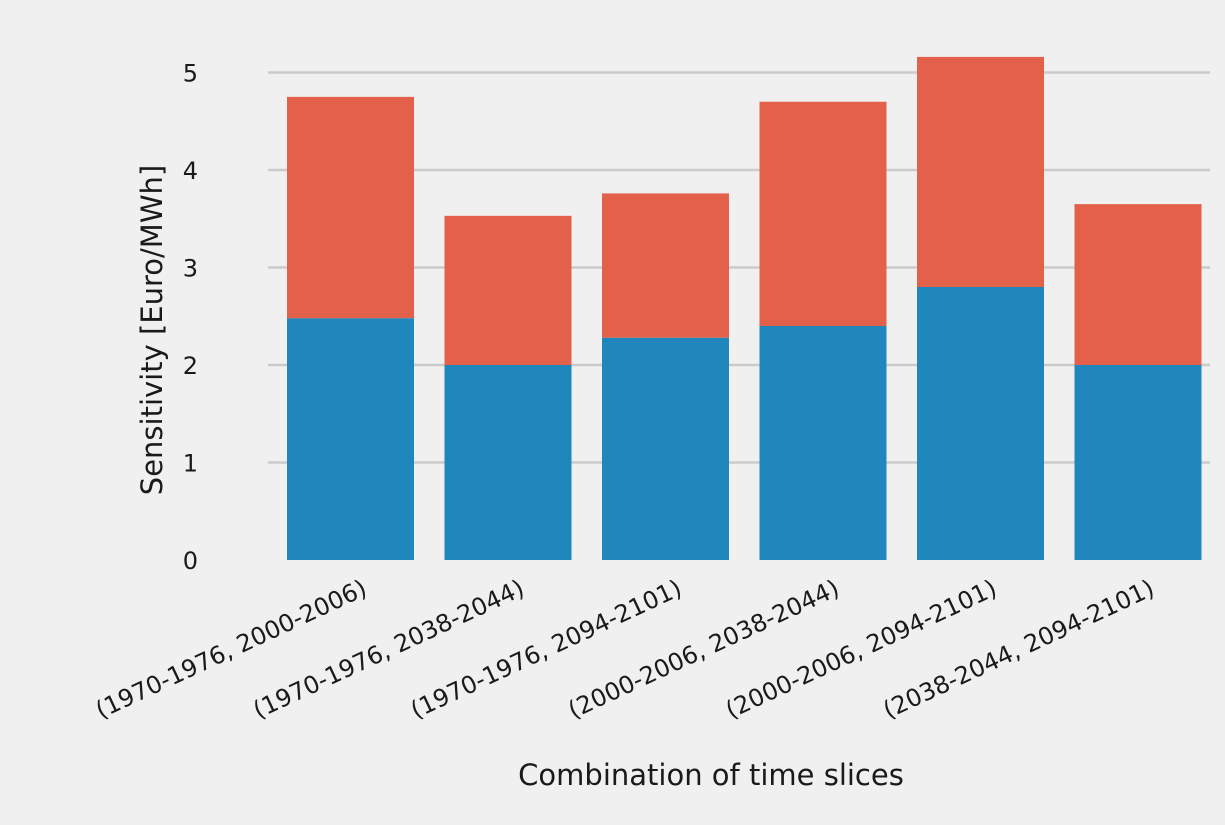 Image resolution: width=1225 pixels, height=825 pixels. What do you see at coordinates (711, 775) in the screenshot?
I see `x-axis-label: Combination of time slices` at bounding box center [711, 775].